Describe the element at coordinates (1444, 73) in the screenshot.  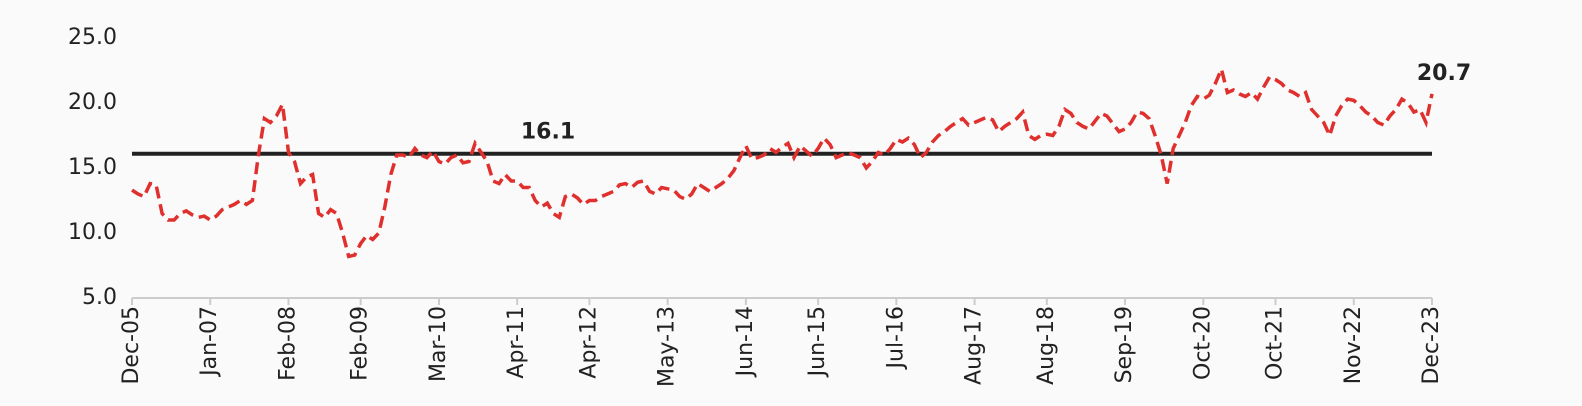
I see `last-value-label: 20.7` at that location.